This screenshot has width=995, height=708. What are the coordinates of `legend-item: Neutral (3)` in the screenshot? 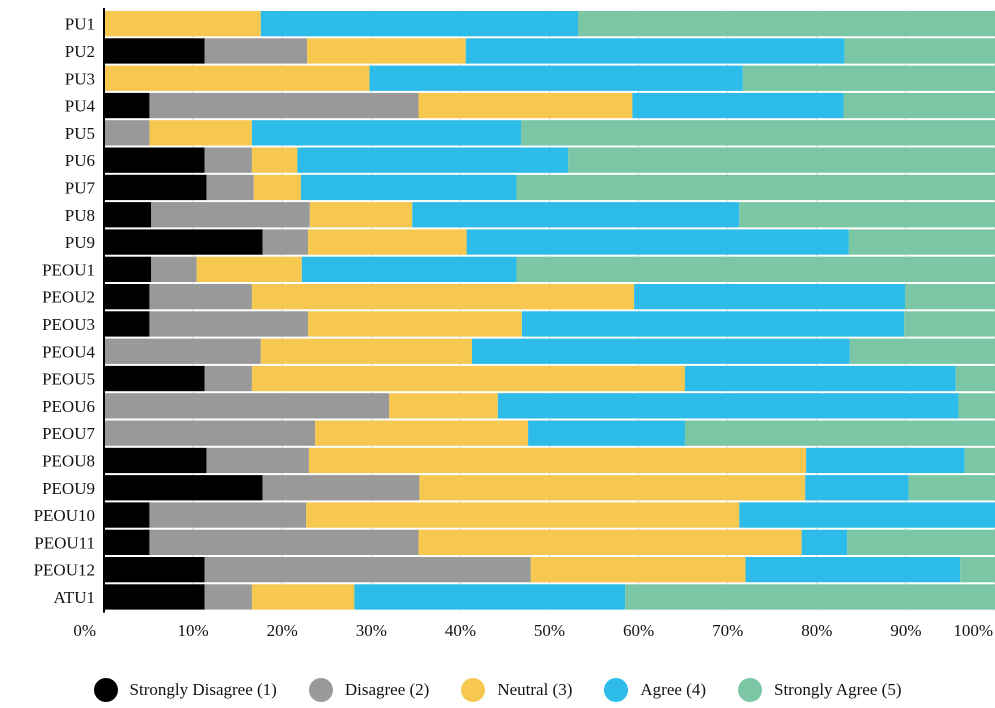 It's located at (516, 690).